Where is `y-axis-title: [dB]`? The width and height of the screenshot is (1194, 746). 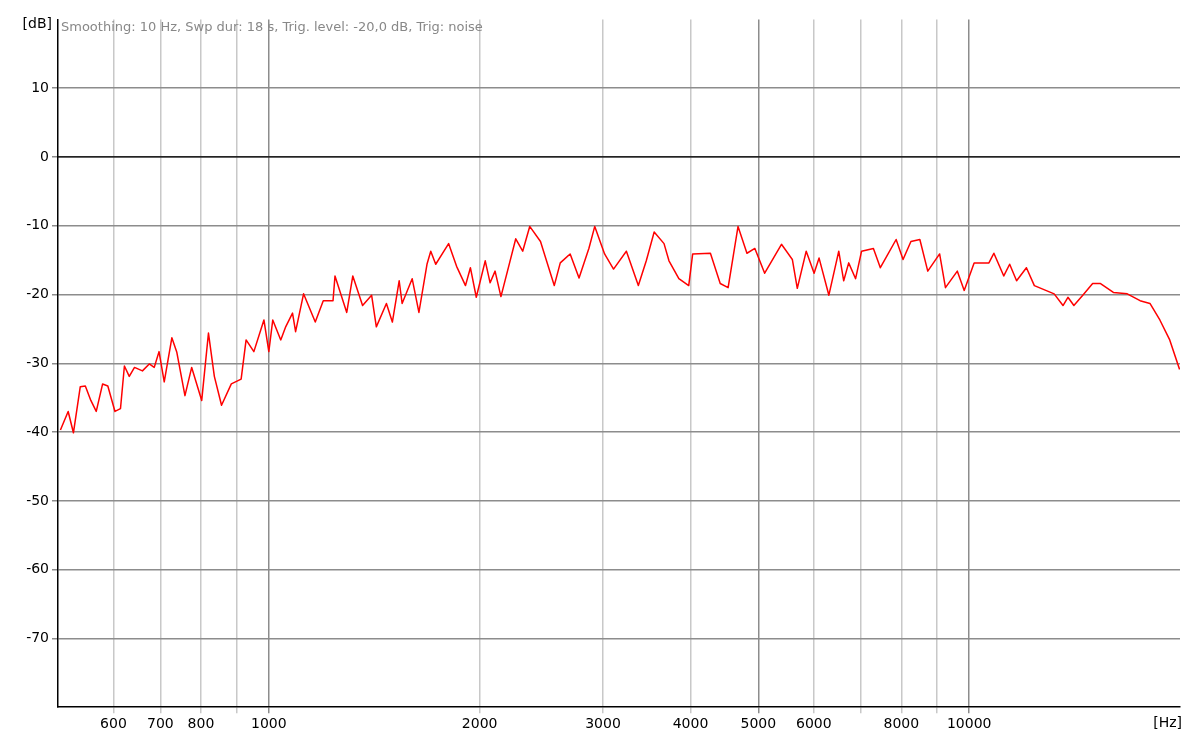
y-axis-title: [dB] is located at coordinates (37, 23).